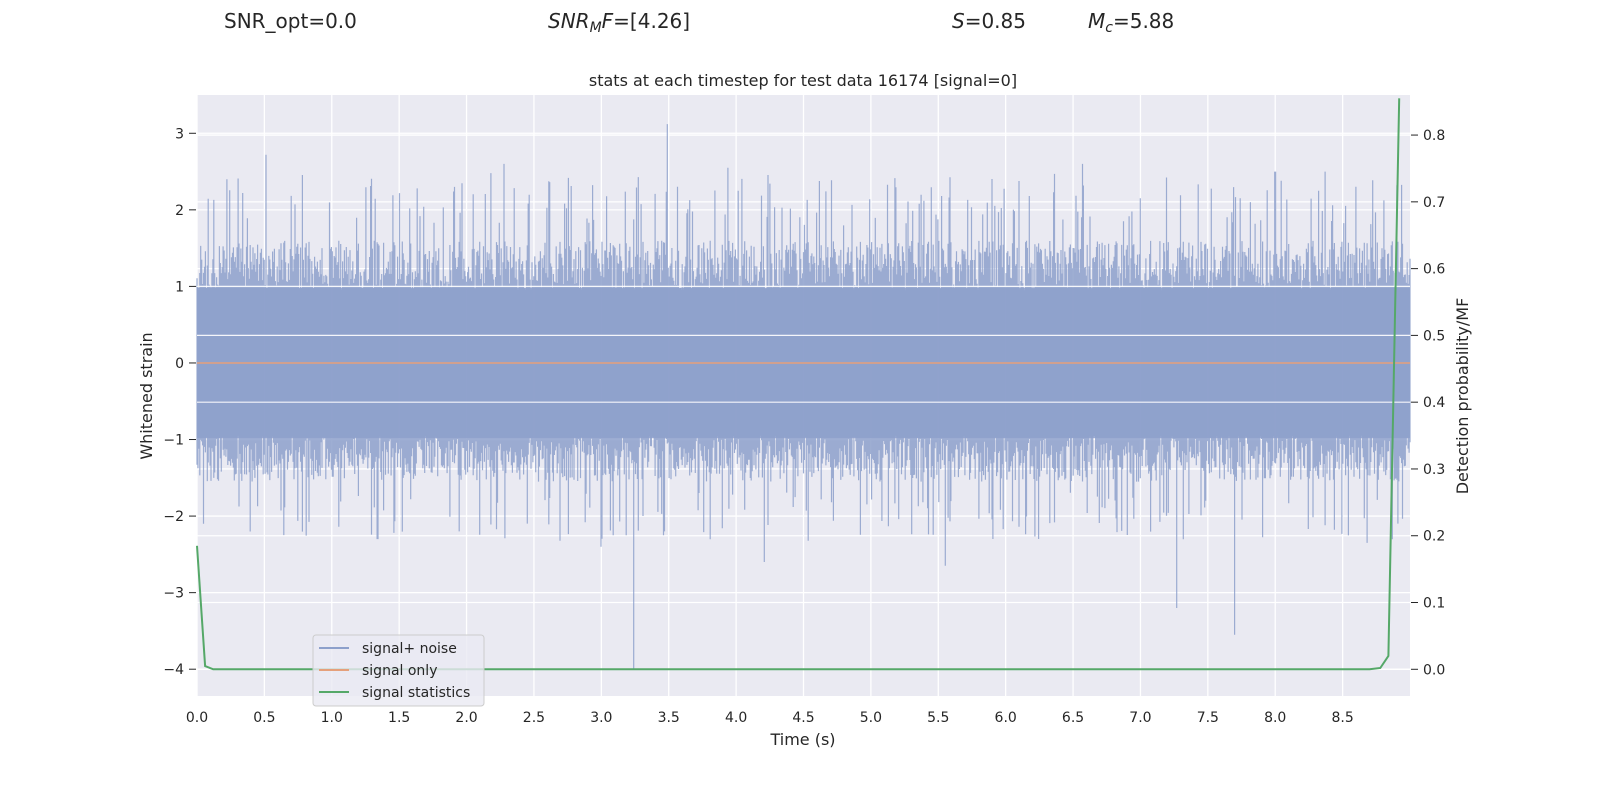 Image resolution: width=1600 pixels, height=800 pixels. Describe the element at coordinates (995, 21) in the screenshot. I see `s-value: =0.85` at that location.